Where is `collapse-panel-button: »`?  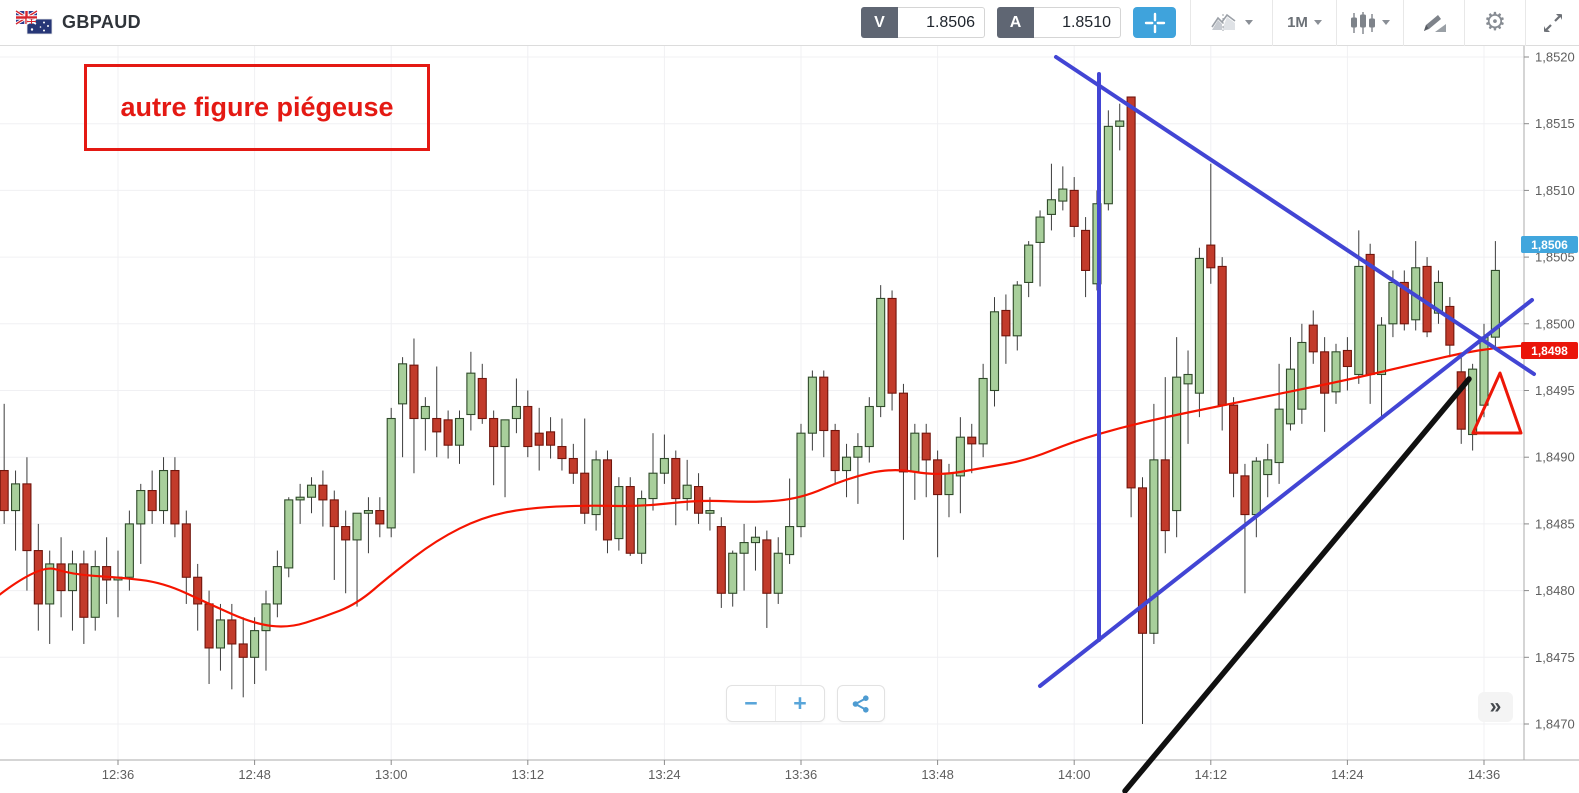 collapse-panel-button: » is located at coordinates (1495, 707).